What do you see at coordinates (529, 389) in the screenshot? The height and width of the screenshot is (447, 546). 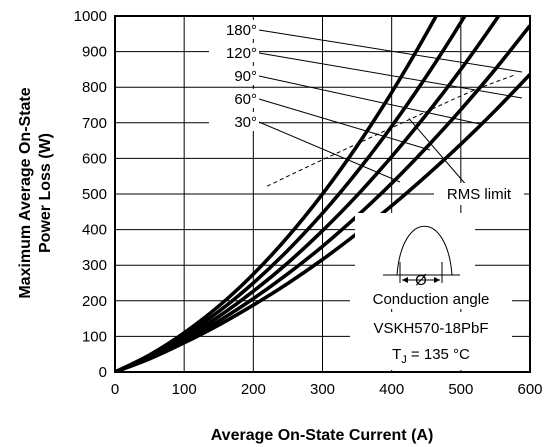 I see `x-tick-label: 600` at bounding box center [529, 389].